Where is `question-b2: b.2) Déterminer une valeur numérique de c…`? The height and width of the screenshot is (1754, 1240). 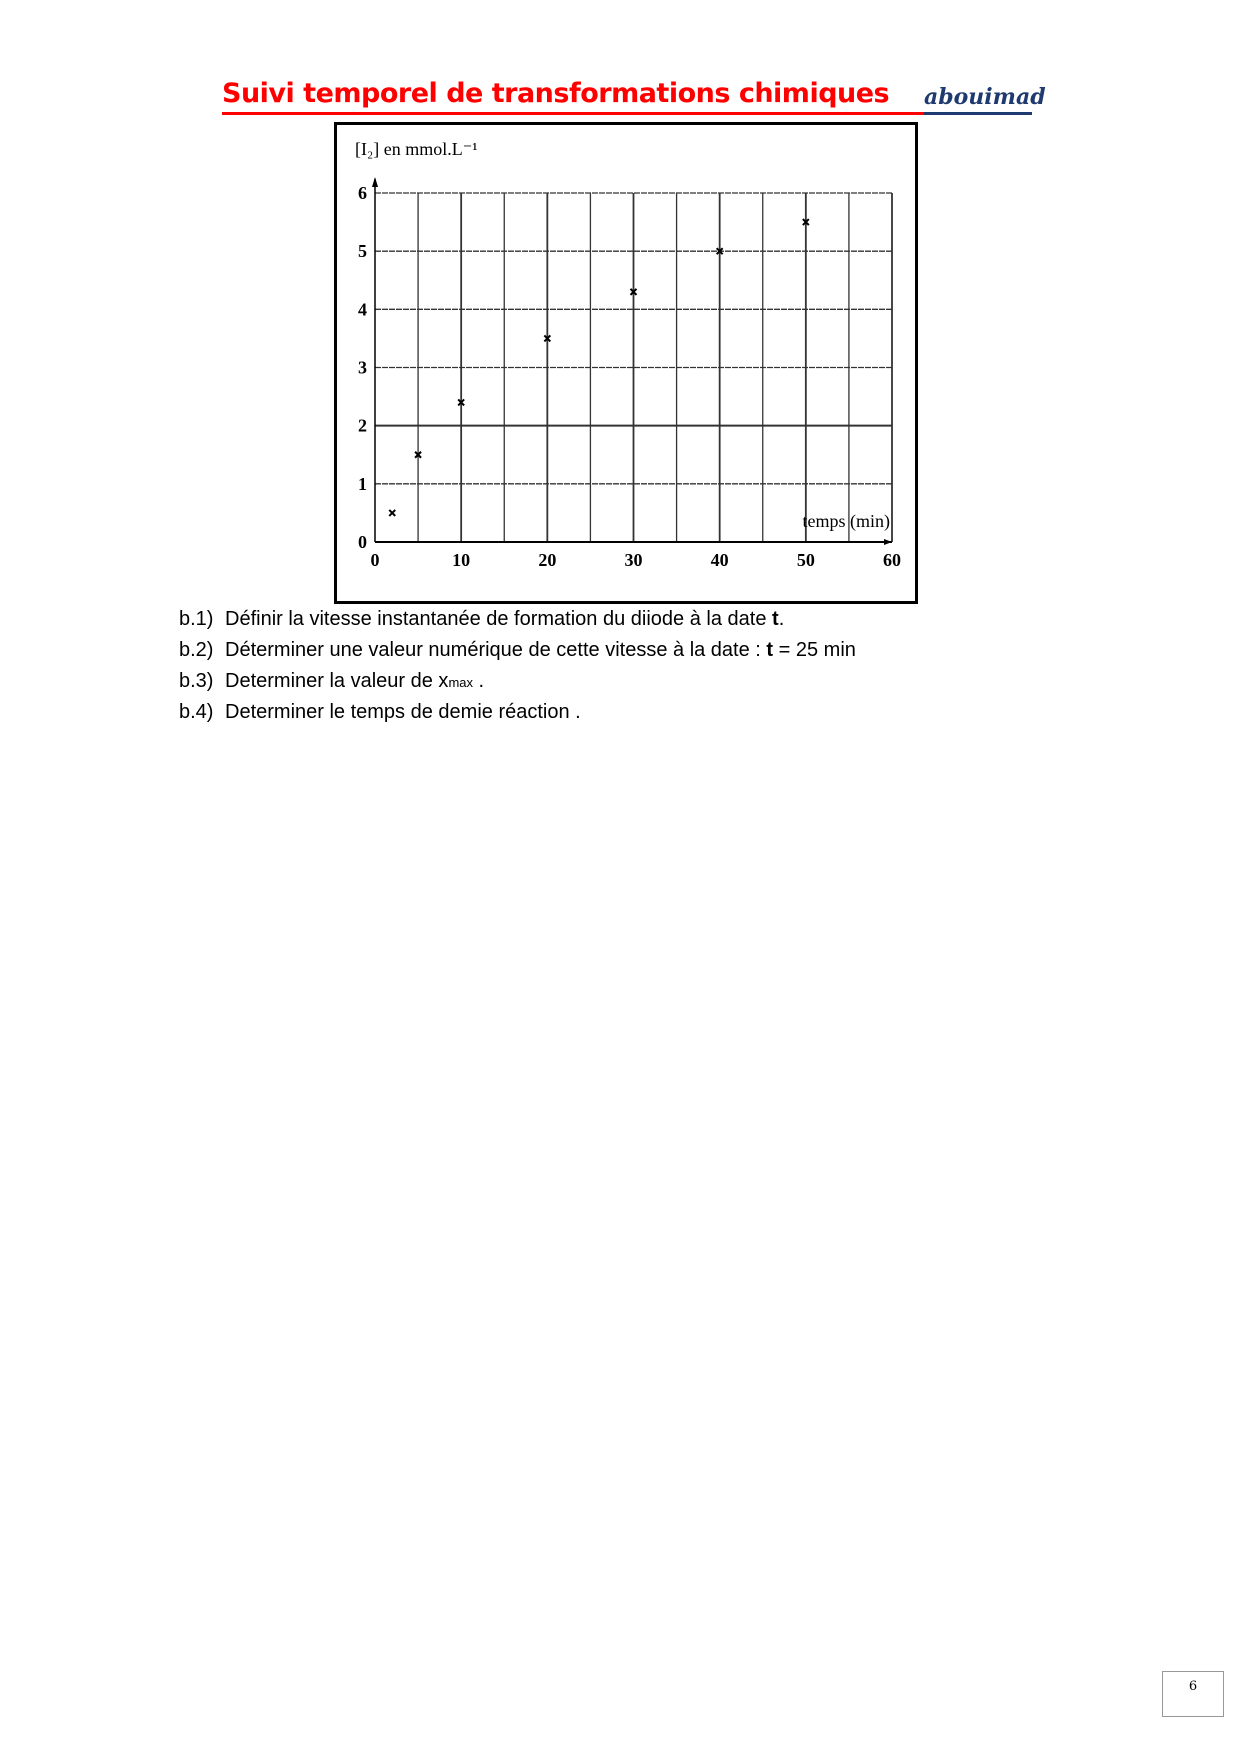
question-b2: b.2) Déterminer une valeur numérique de c… is located at coordinates (517, 650).